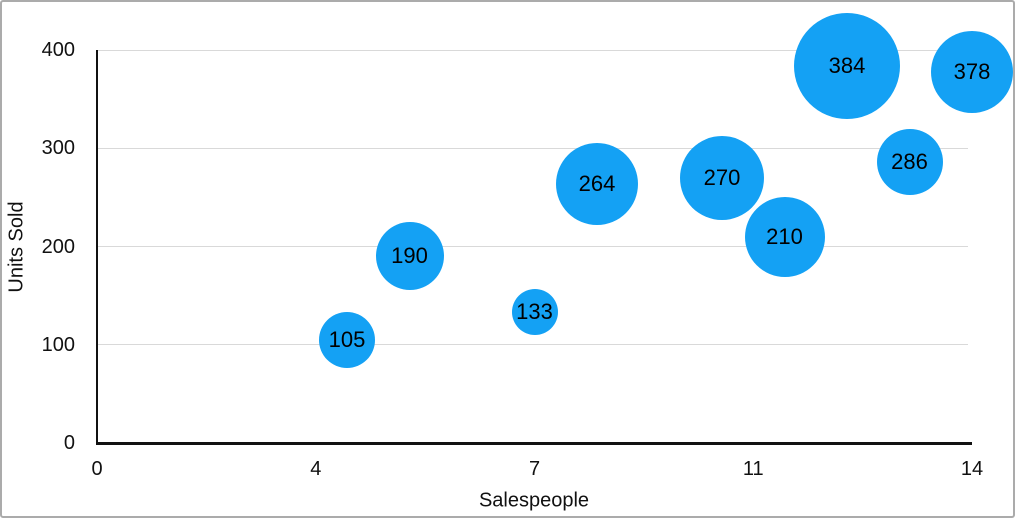  Describe the element at coordinates (58, 344) in the screenshot. I see `y-tick-label: 100` at that location.